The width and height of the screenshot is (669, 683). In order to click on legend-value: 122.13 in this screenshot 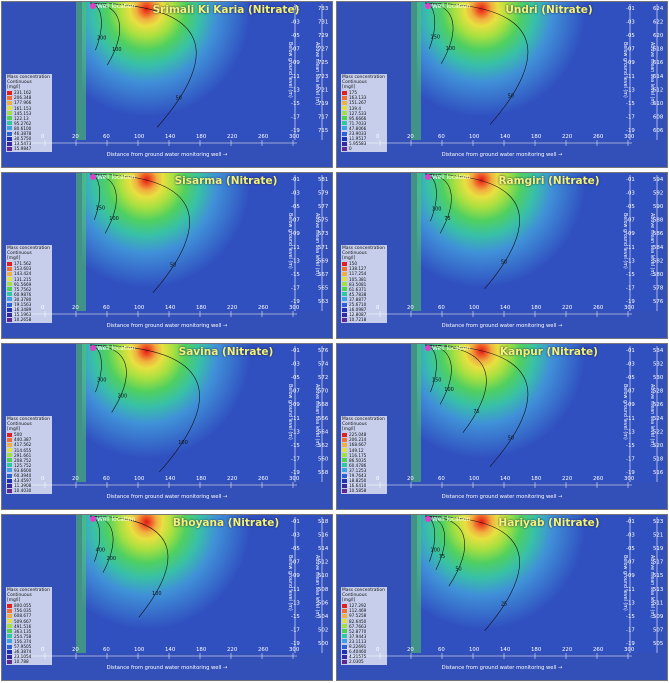, I will do `click(21, 118)`.